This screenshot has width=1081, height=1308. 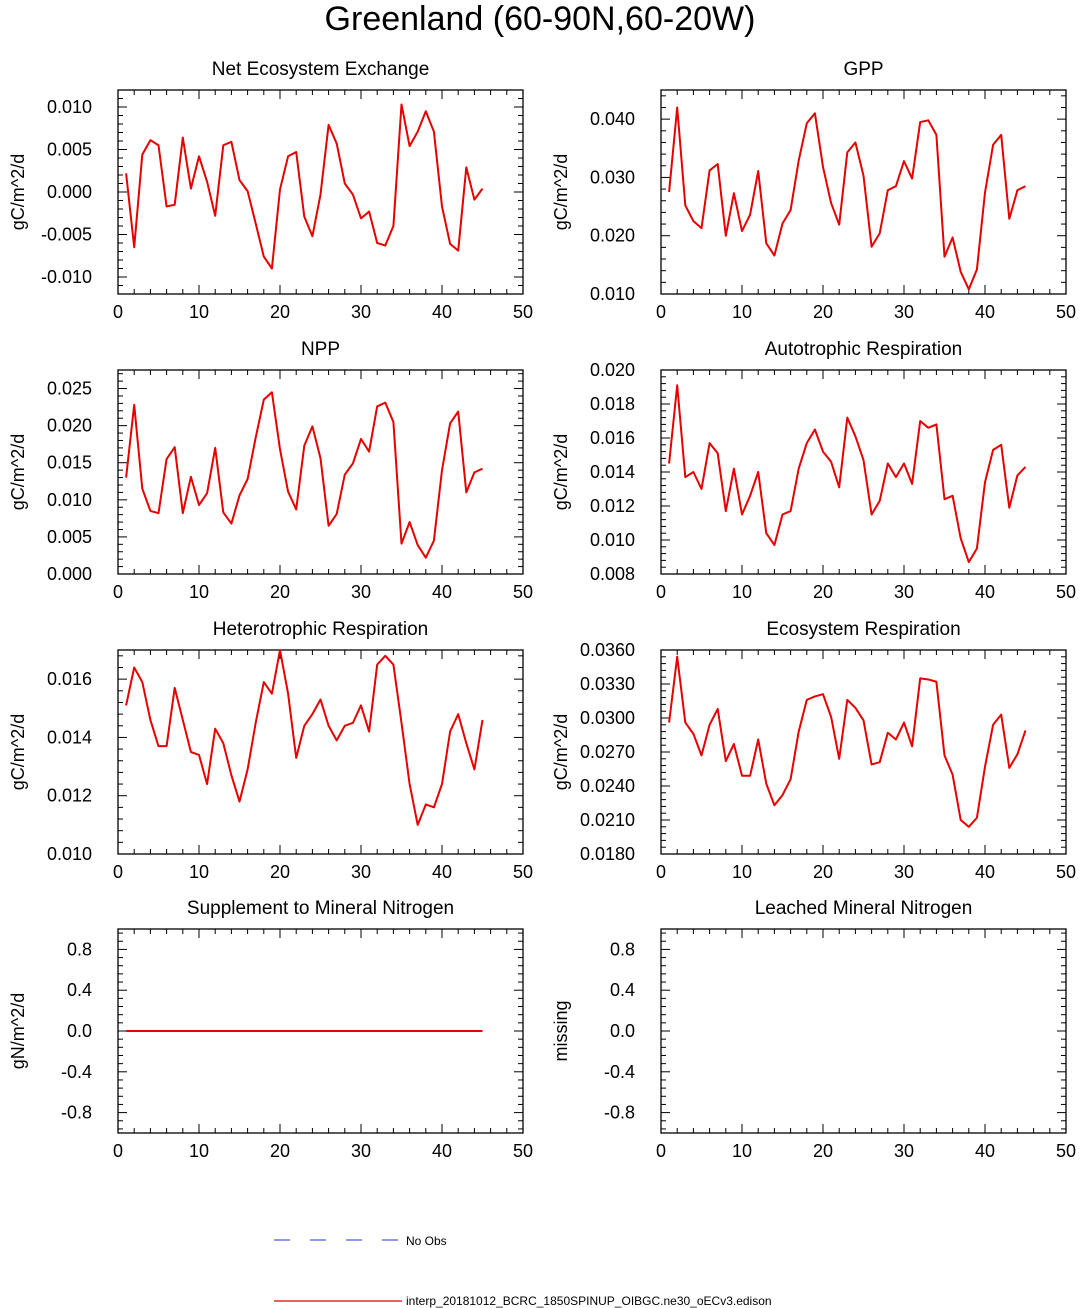 I want to click on legend-obs-label: No Obs, so click(x=426, y=1241).